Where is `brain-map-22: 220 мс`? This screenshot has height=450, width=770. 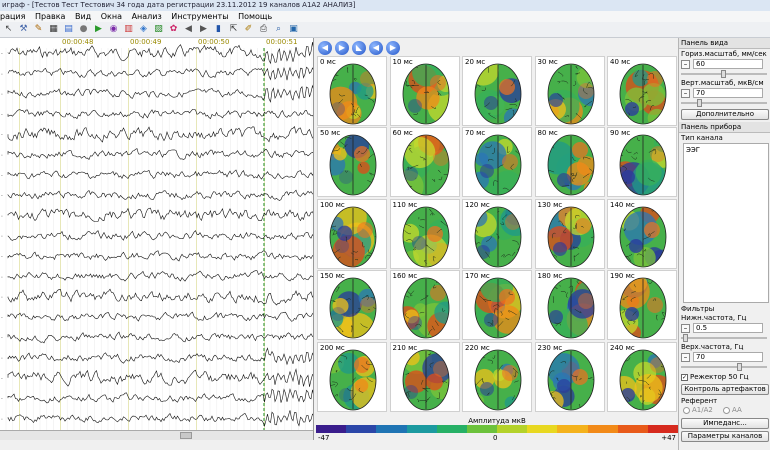
brain-map-22: 220 мс is located at coordinates (497, 376).